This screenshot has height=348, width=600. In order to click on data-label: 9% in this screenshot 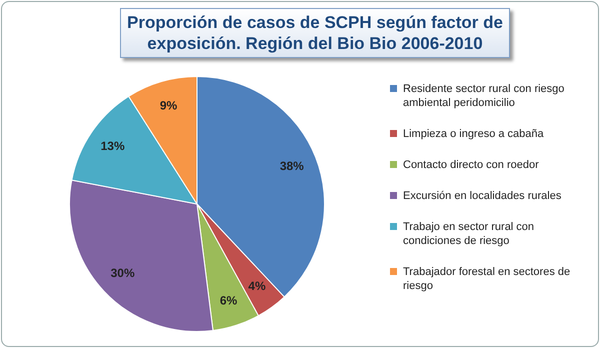, I will do `click(169, 105)`.